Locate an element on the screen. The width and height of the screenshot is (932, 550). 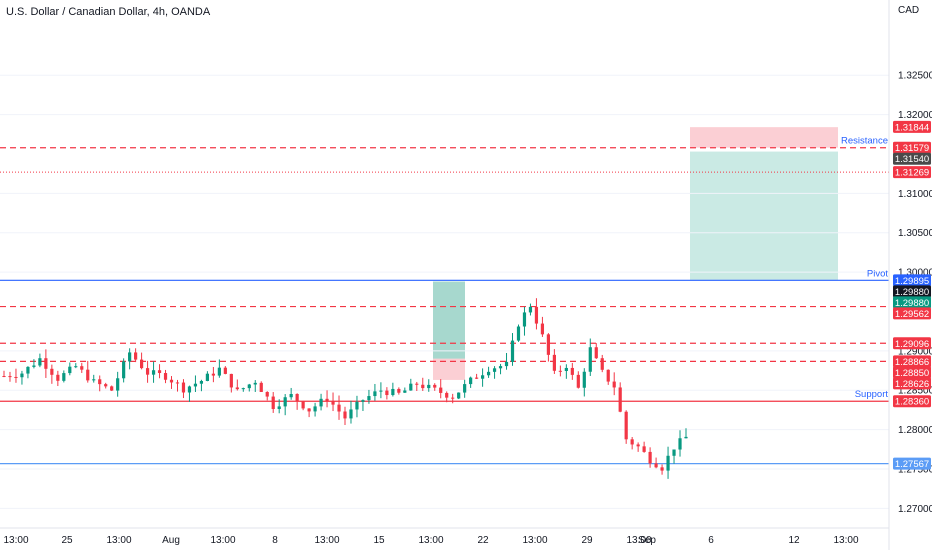
x-tick-label: 8 is located at coordinates (275, 540).